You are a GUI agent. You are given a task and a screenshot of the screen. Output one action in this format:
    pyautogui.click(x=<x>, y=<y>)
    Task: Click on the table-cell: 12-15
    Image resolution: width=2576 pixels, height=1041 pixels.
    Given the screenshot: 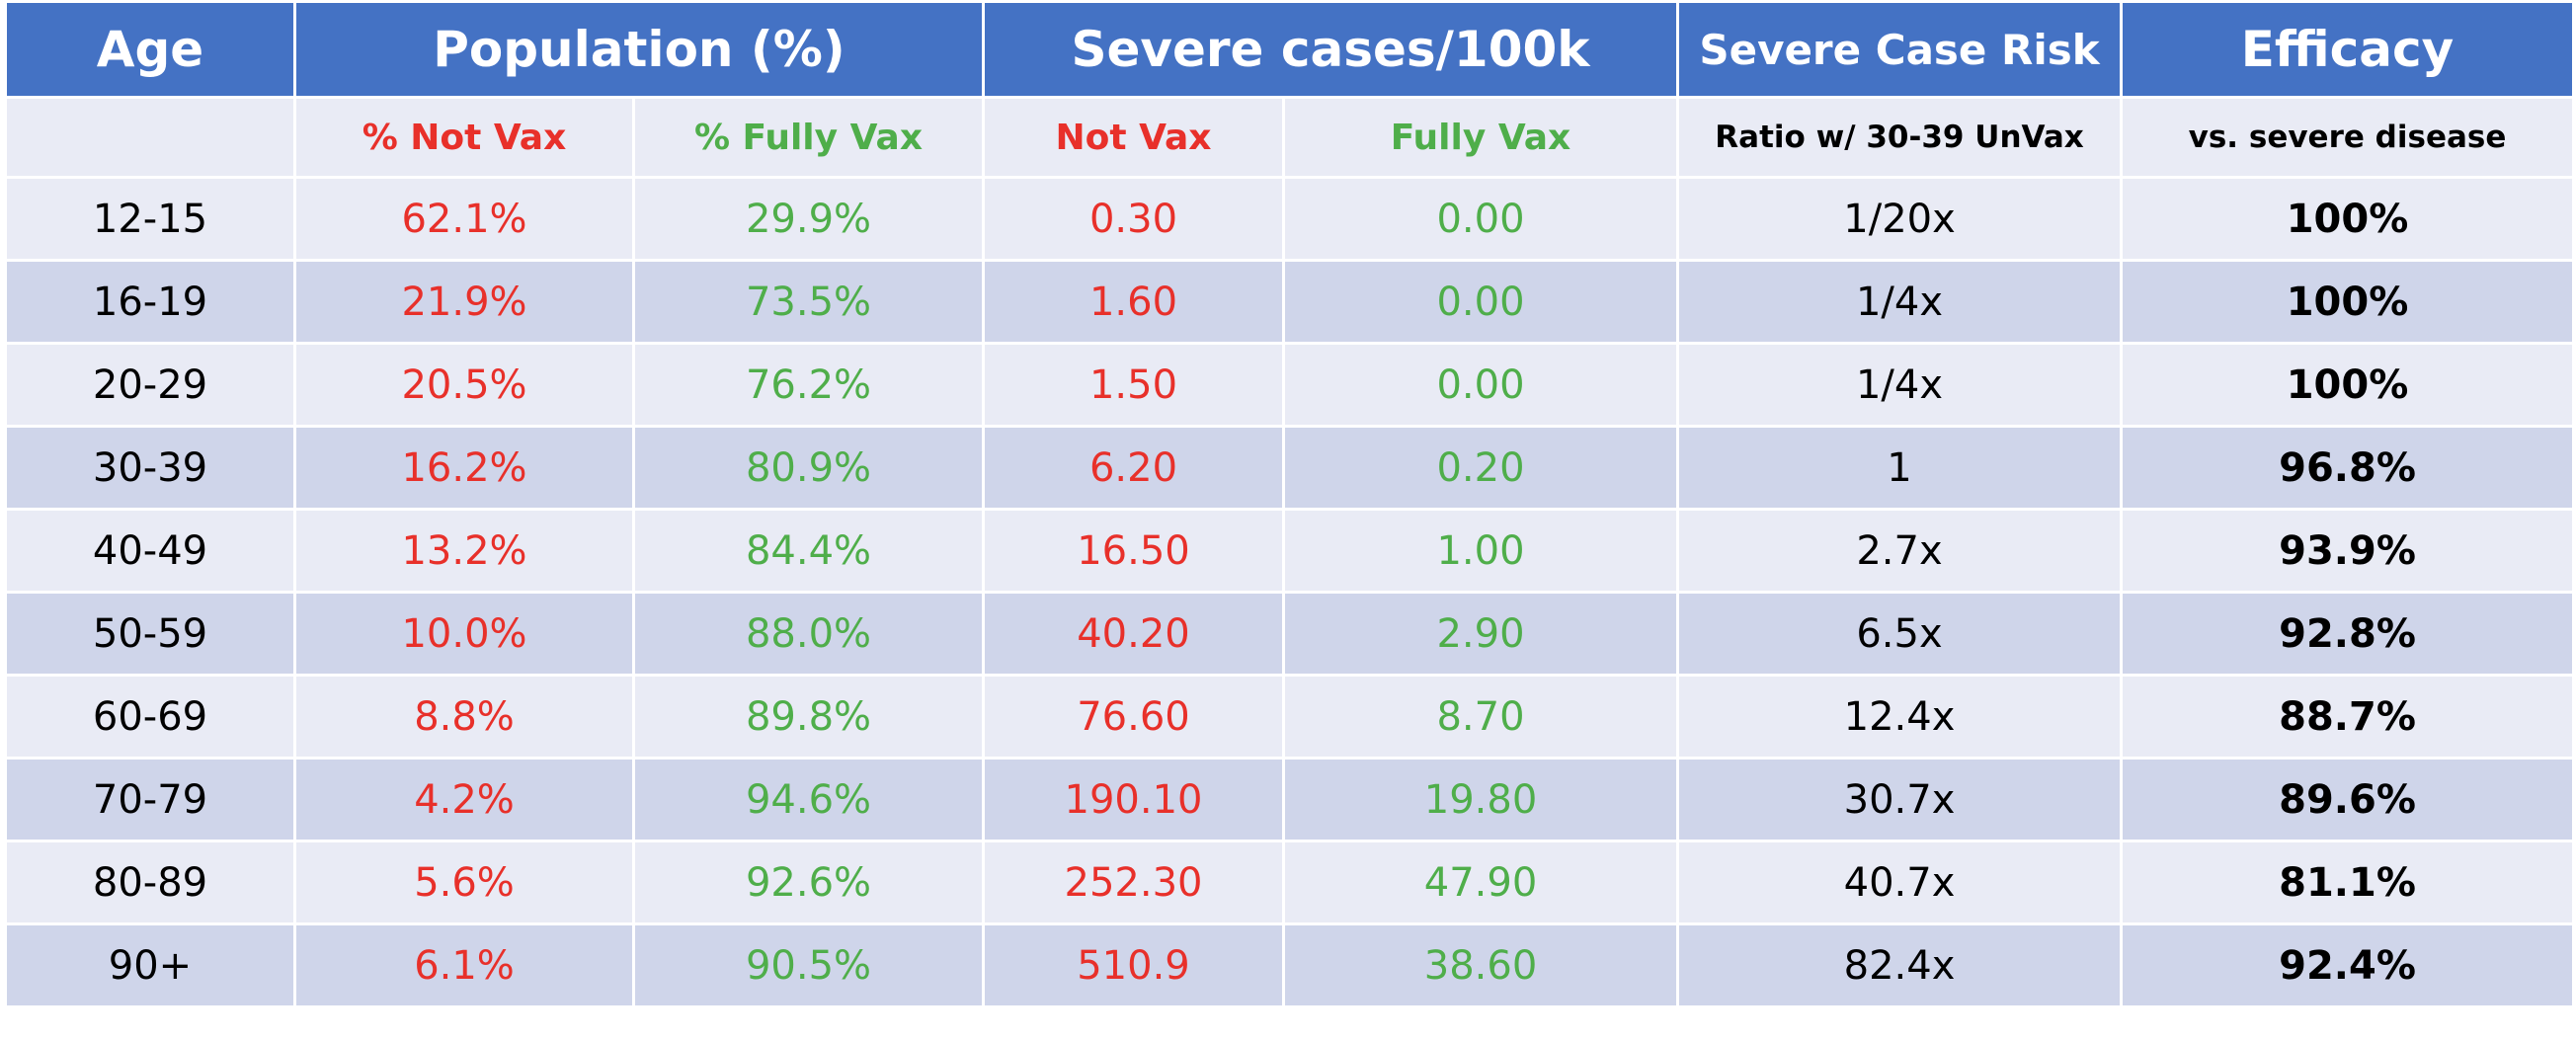 What is the action you would take?
    pyautogui.click(x=150, y=219)
    